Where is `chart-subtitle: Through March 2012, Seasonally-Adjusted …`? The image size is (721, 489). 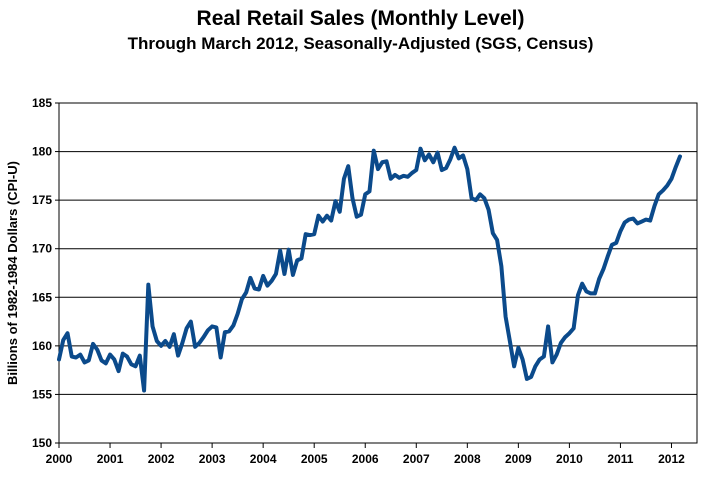 chart-subtitle: Through March 2012, Seasonally-Adjusted … is located at coordinates (360, 43).